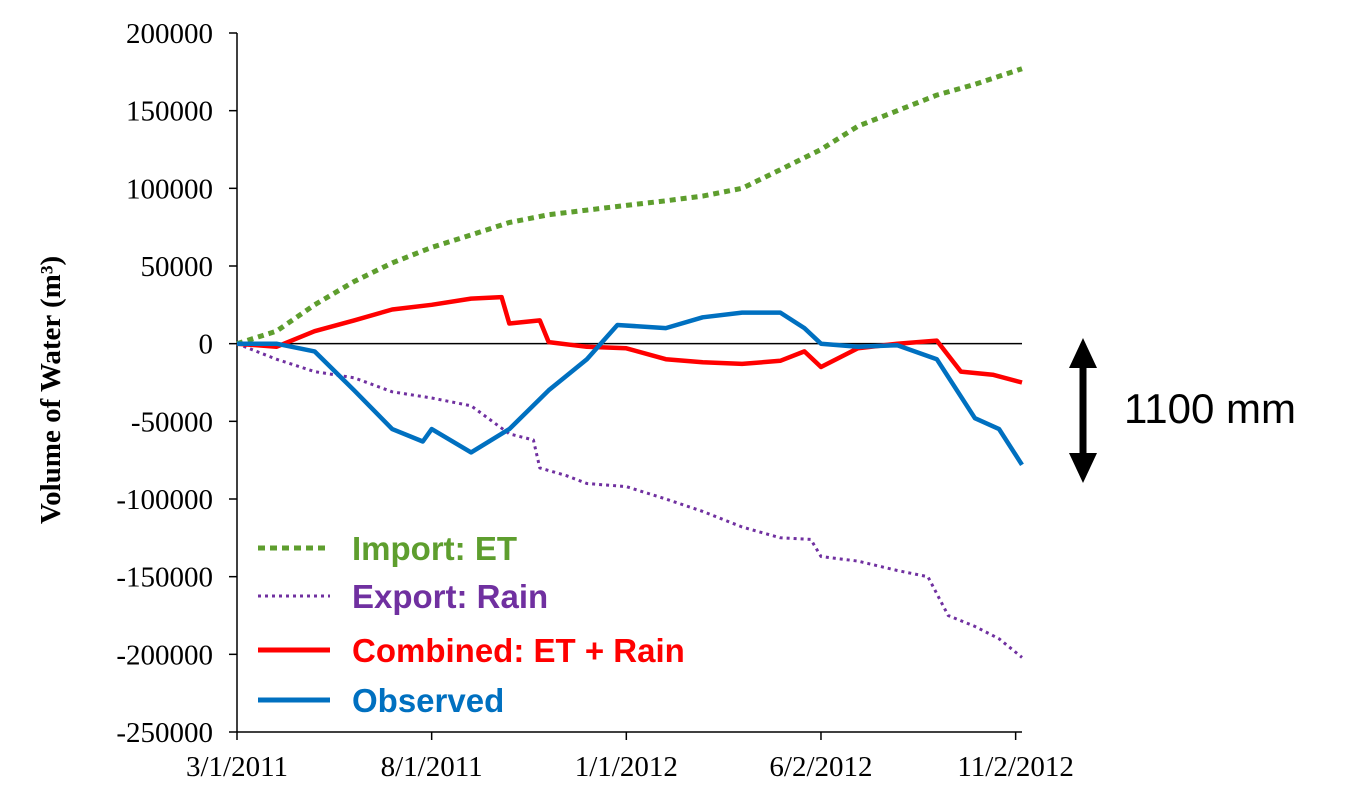 This screenshot has height=810, width=1356. I want to click on range-annotation: 1100 mm, so click(1182, 410).